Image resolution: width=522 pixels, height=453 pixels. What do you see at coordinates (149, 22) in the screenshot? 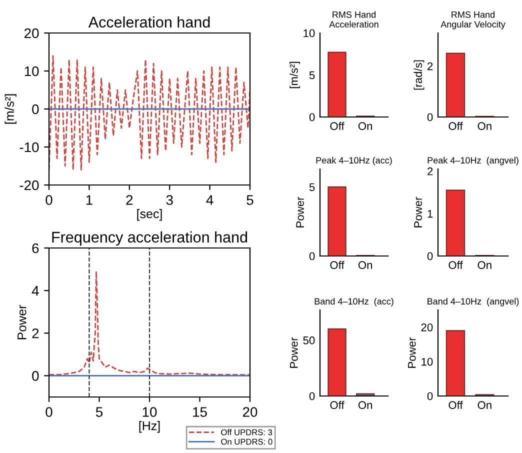
I see `chart-title: Acceleration hand` at bounding box center [149, 22].